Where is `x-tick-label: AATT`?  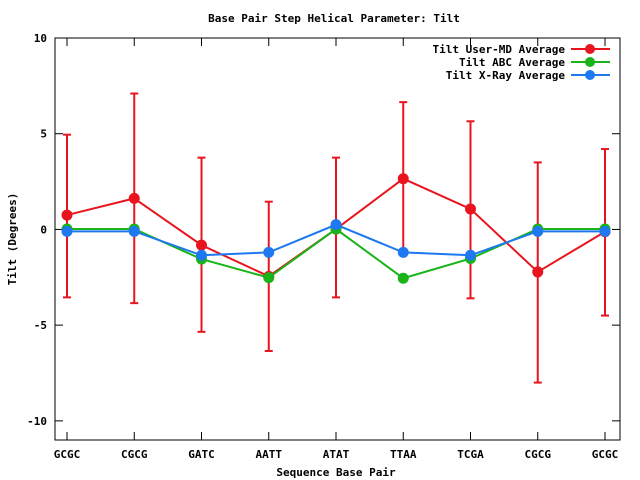
x-tick-label: AATT is located at coordinates (269, 454).